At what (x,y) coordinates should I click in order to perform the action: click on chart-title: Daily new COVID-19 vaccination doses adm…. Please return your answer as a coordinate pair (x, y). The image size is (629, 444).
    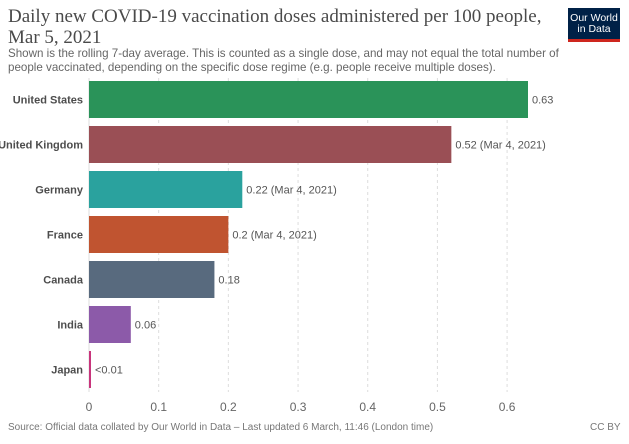
    Looking at the image, I should click on (275, 27).